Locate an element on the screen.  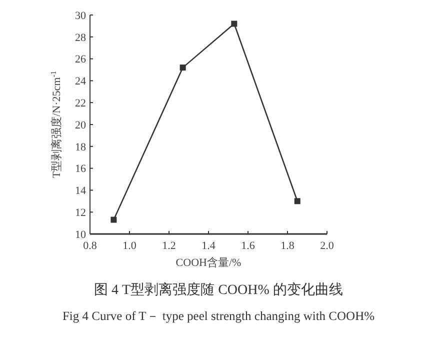
y-tick-label: 18 is located at coordinates (80, 147).